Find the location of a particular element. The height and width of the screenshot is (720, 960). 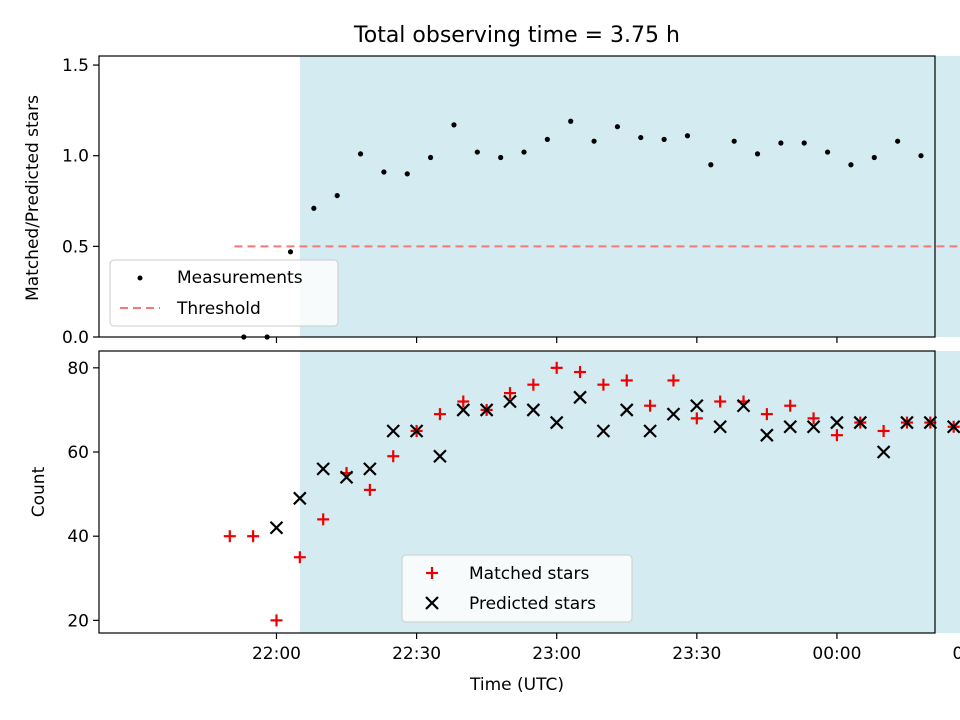

legend-predicted-label: Predicted stars is located at coordinates (532, 604).